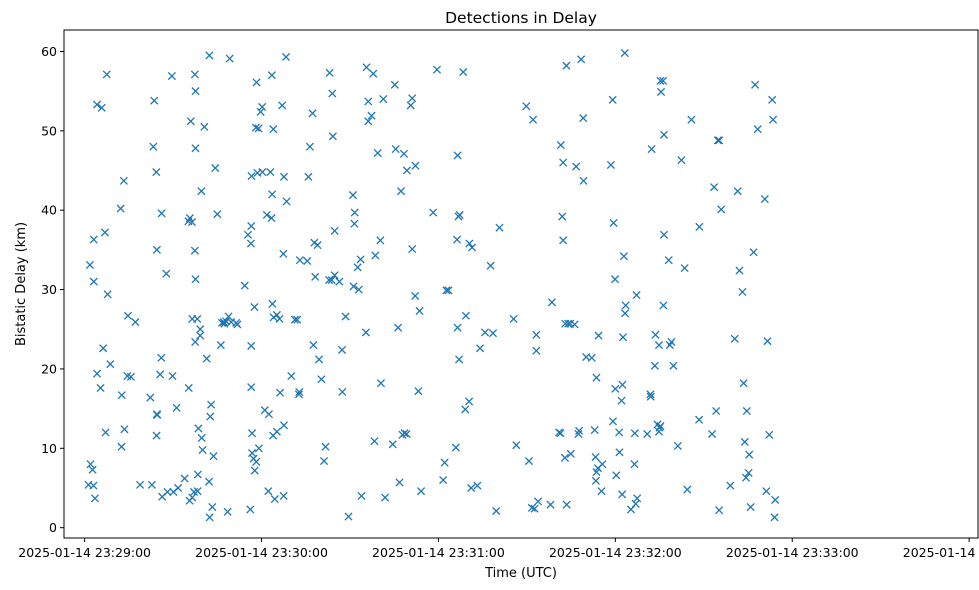 Image resolution: width=979 pixels, height=590 pixels. I want to click on x-tick-label: 2025-01-14 23:34:00, so click(941, 552).